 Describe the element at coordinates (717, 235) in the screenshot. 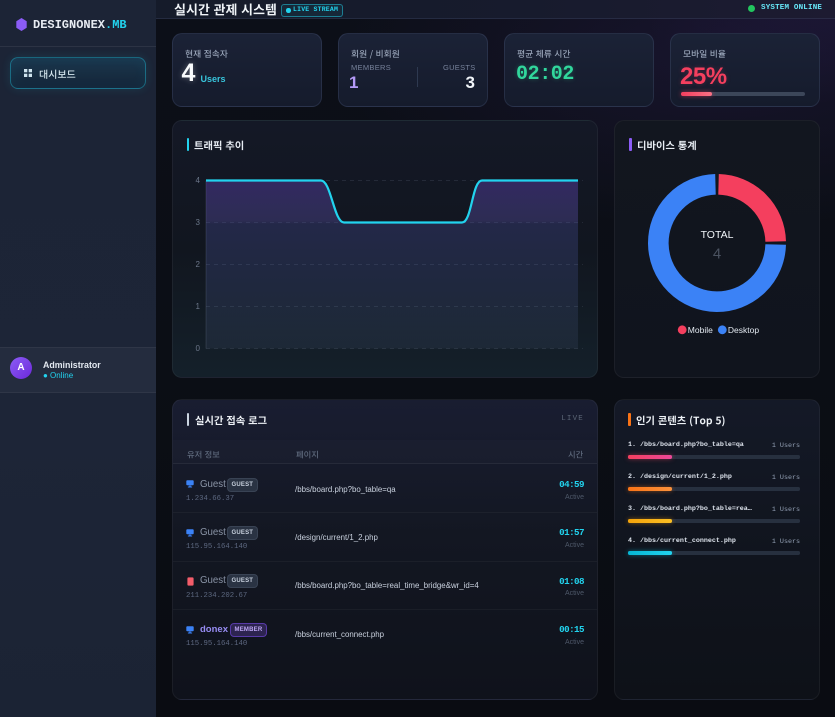

I see `svg-text: TOTAL` at that location.